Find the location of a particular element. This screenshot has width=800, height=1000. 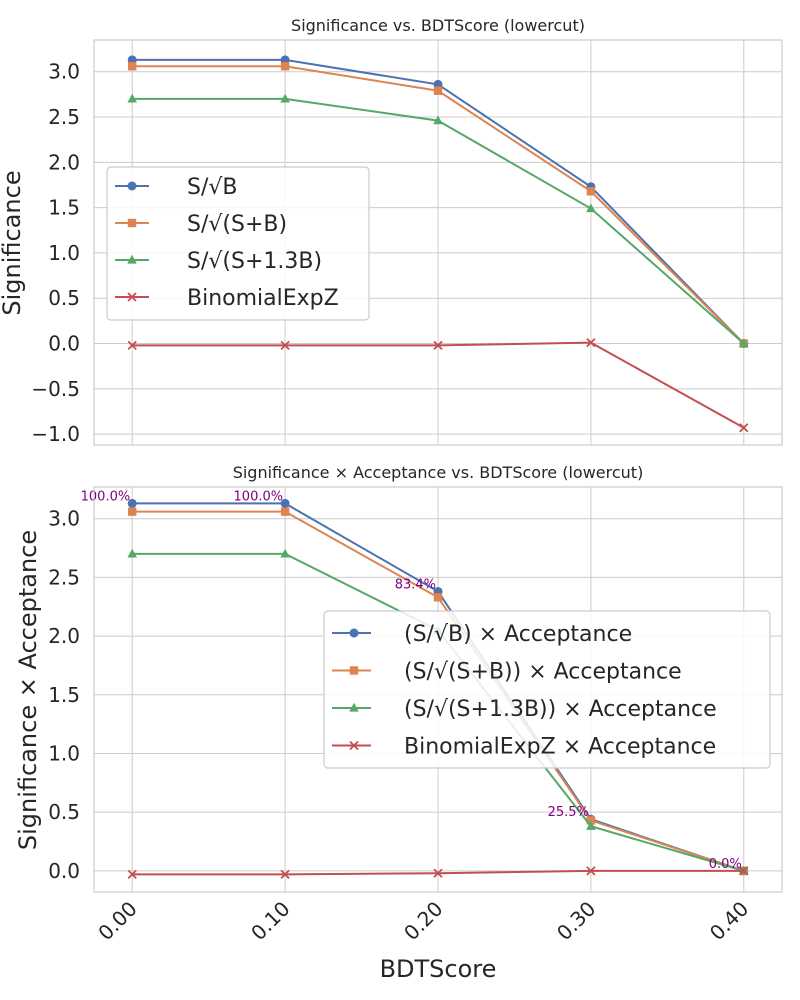

x-tick-label: 0.30 is located at coordinates (576, 921).